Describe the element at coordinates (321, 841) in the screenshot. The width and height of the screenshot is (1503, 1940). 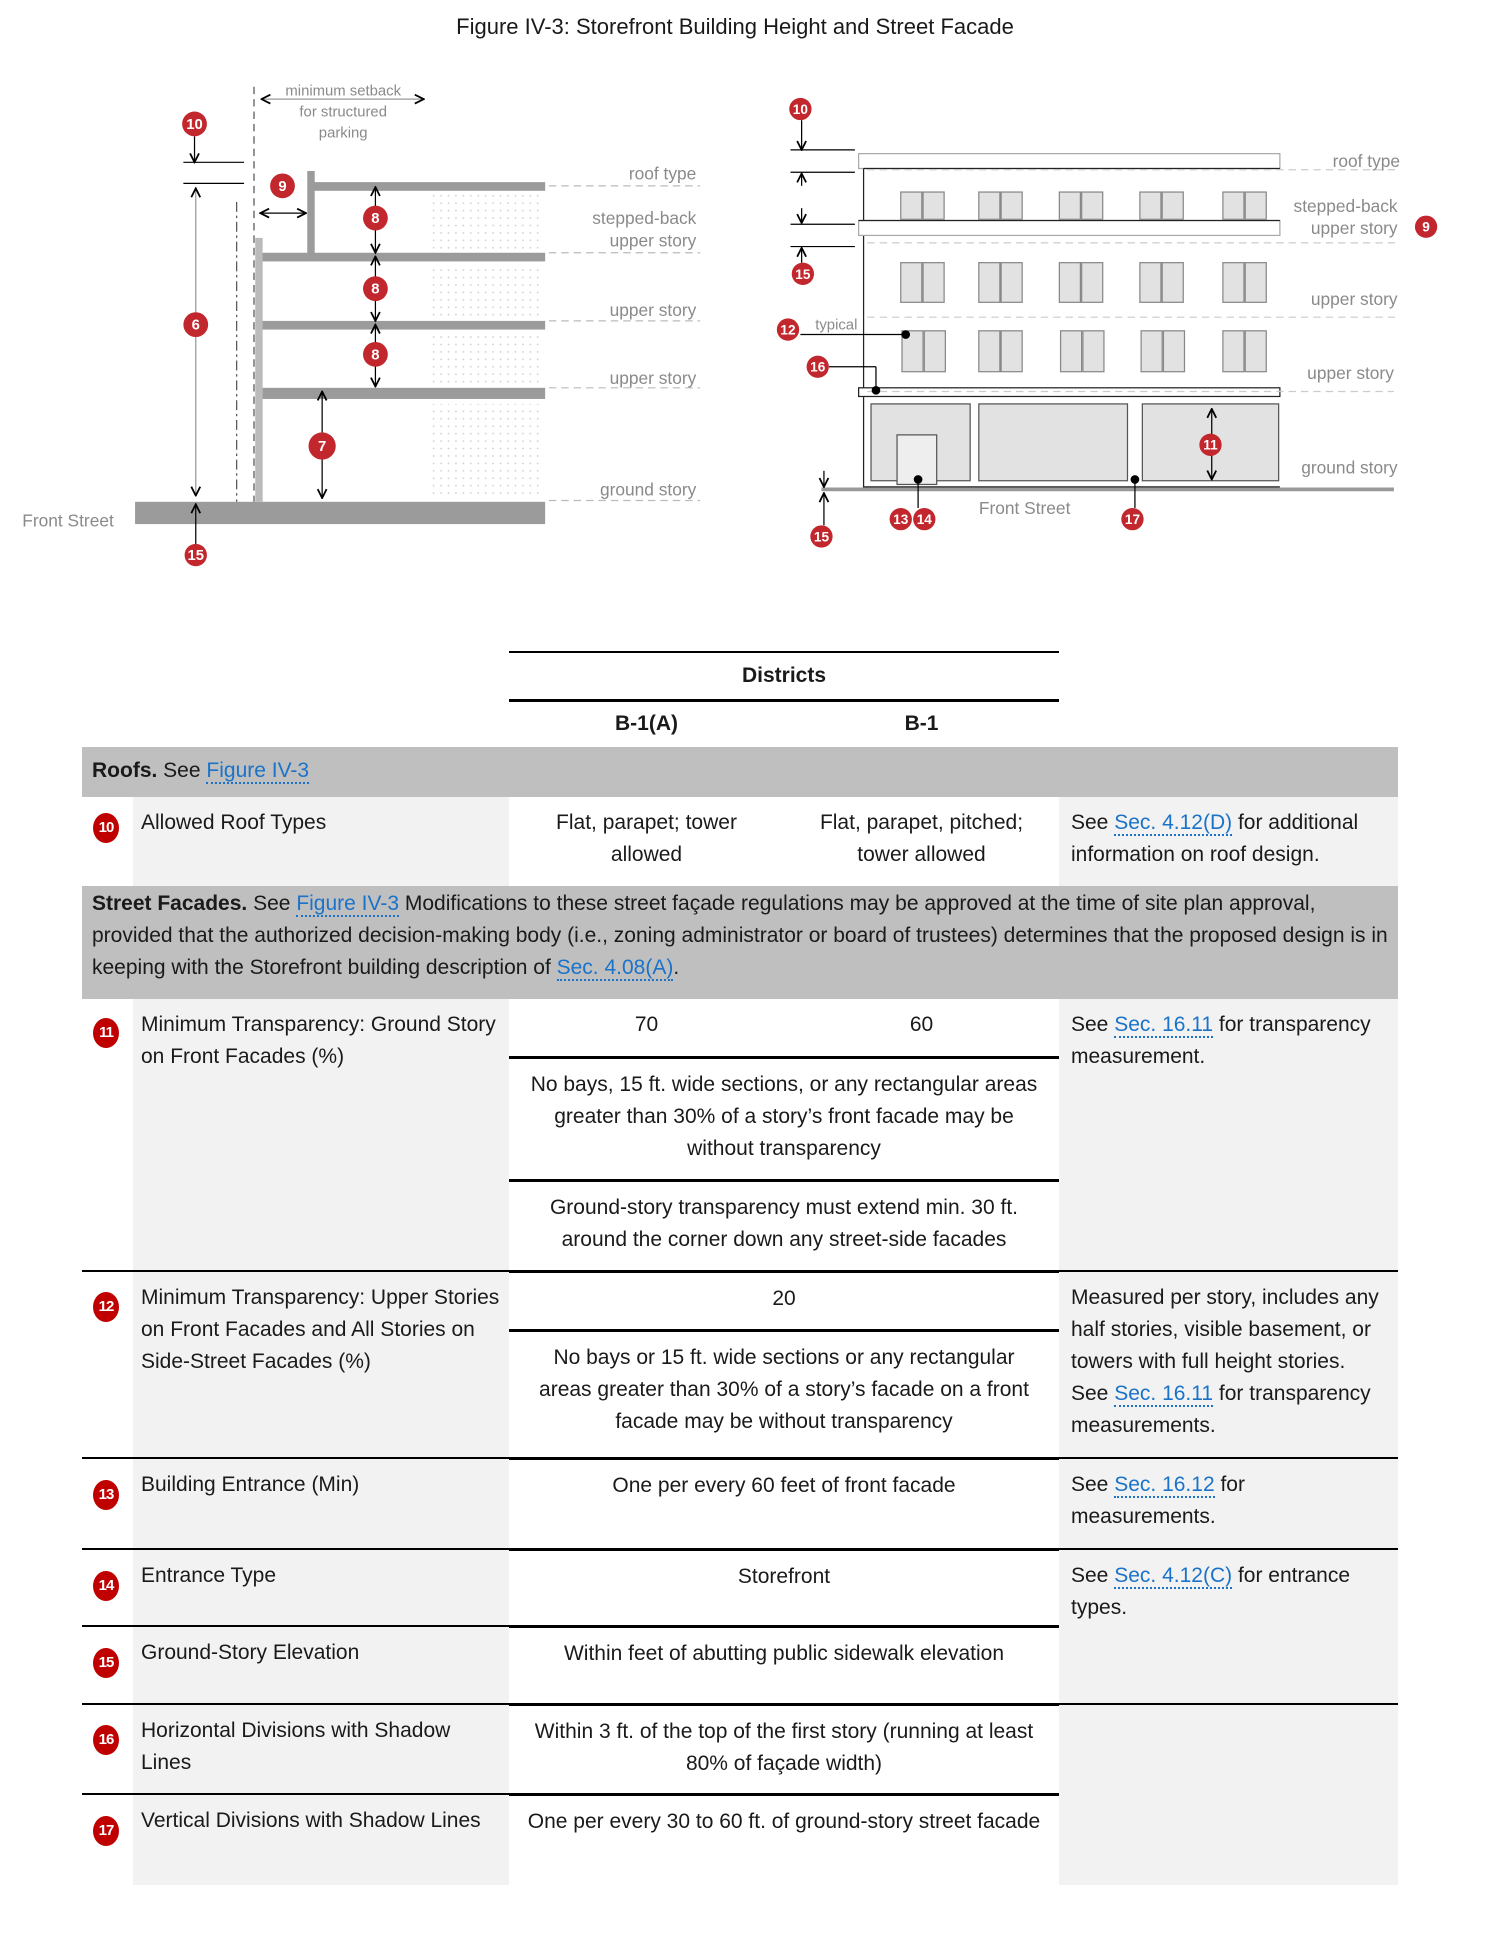
I see `row-label: Allowed Roof Types` at that location.